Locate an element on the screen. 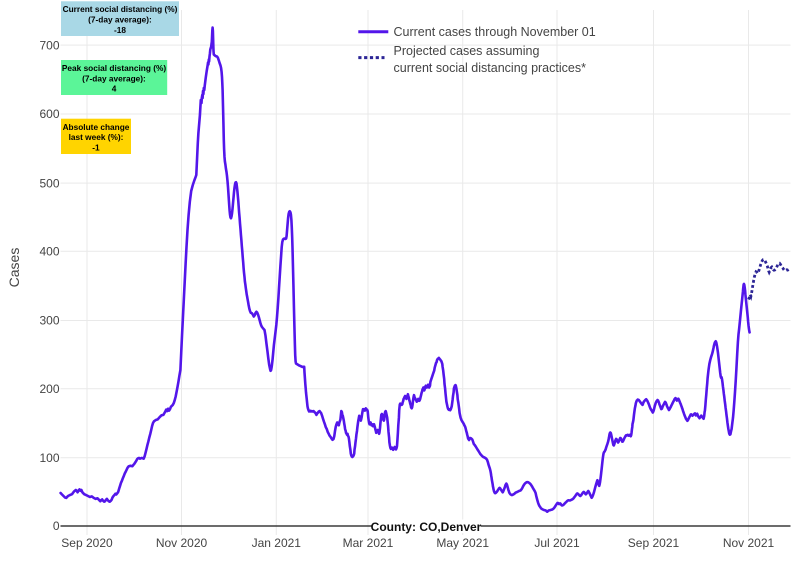 This screenshot has width=811, height=583. svg-text: Sep 2021 is located at coordinates (654, 543).